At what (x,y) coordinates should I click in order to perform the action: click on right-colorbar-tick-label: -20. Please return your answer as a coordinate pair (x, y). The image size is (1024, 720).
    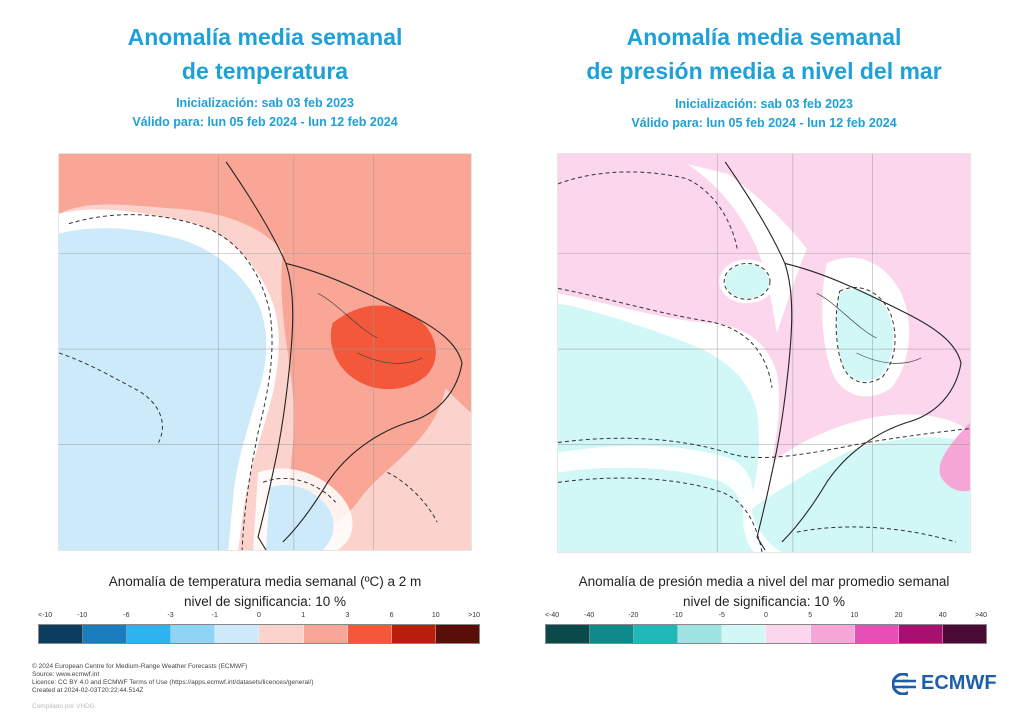
    Looking at the image, I should click on (633, 615).